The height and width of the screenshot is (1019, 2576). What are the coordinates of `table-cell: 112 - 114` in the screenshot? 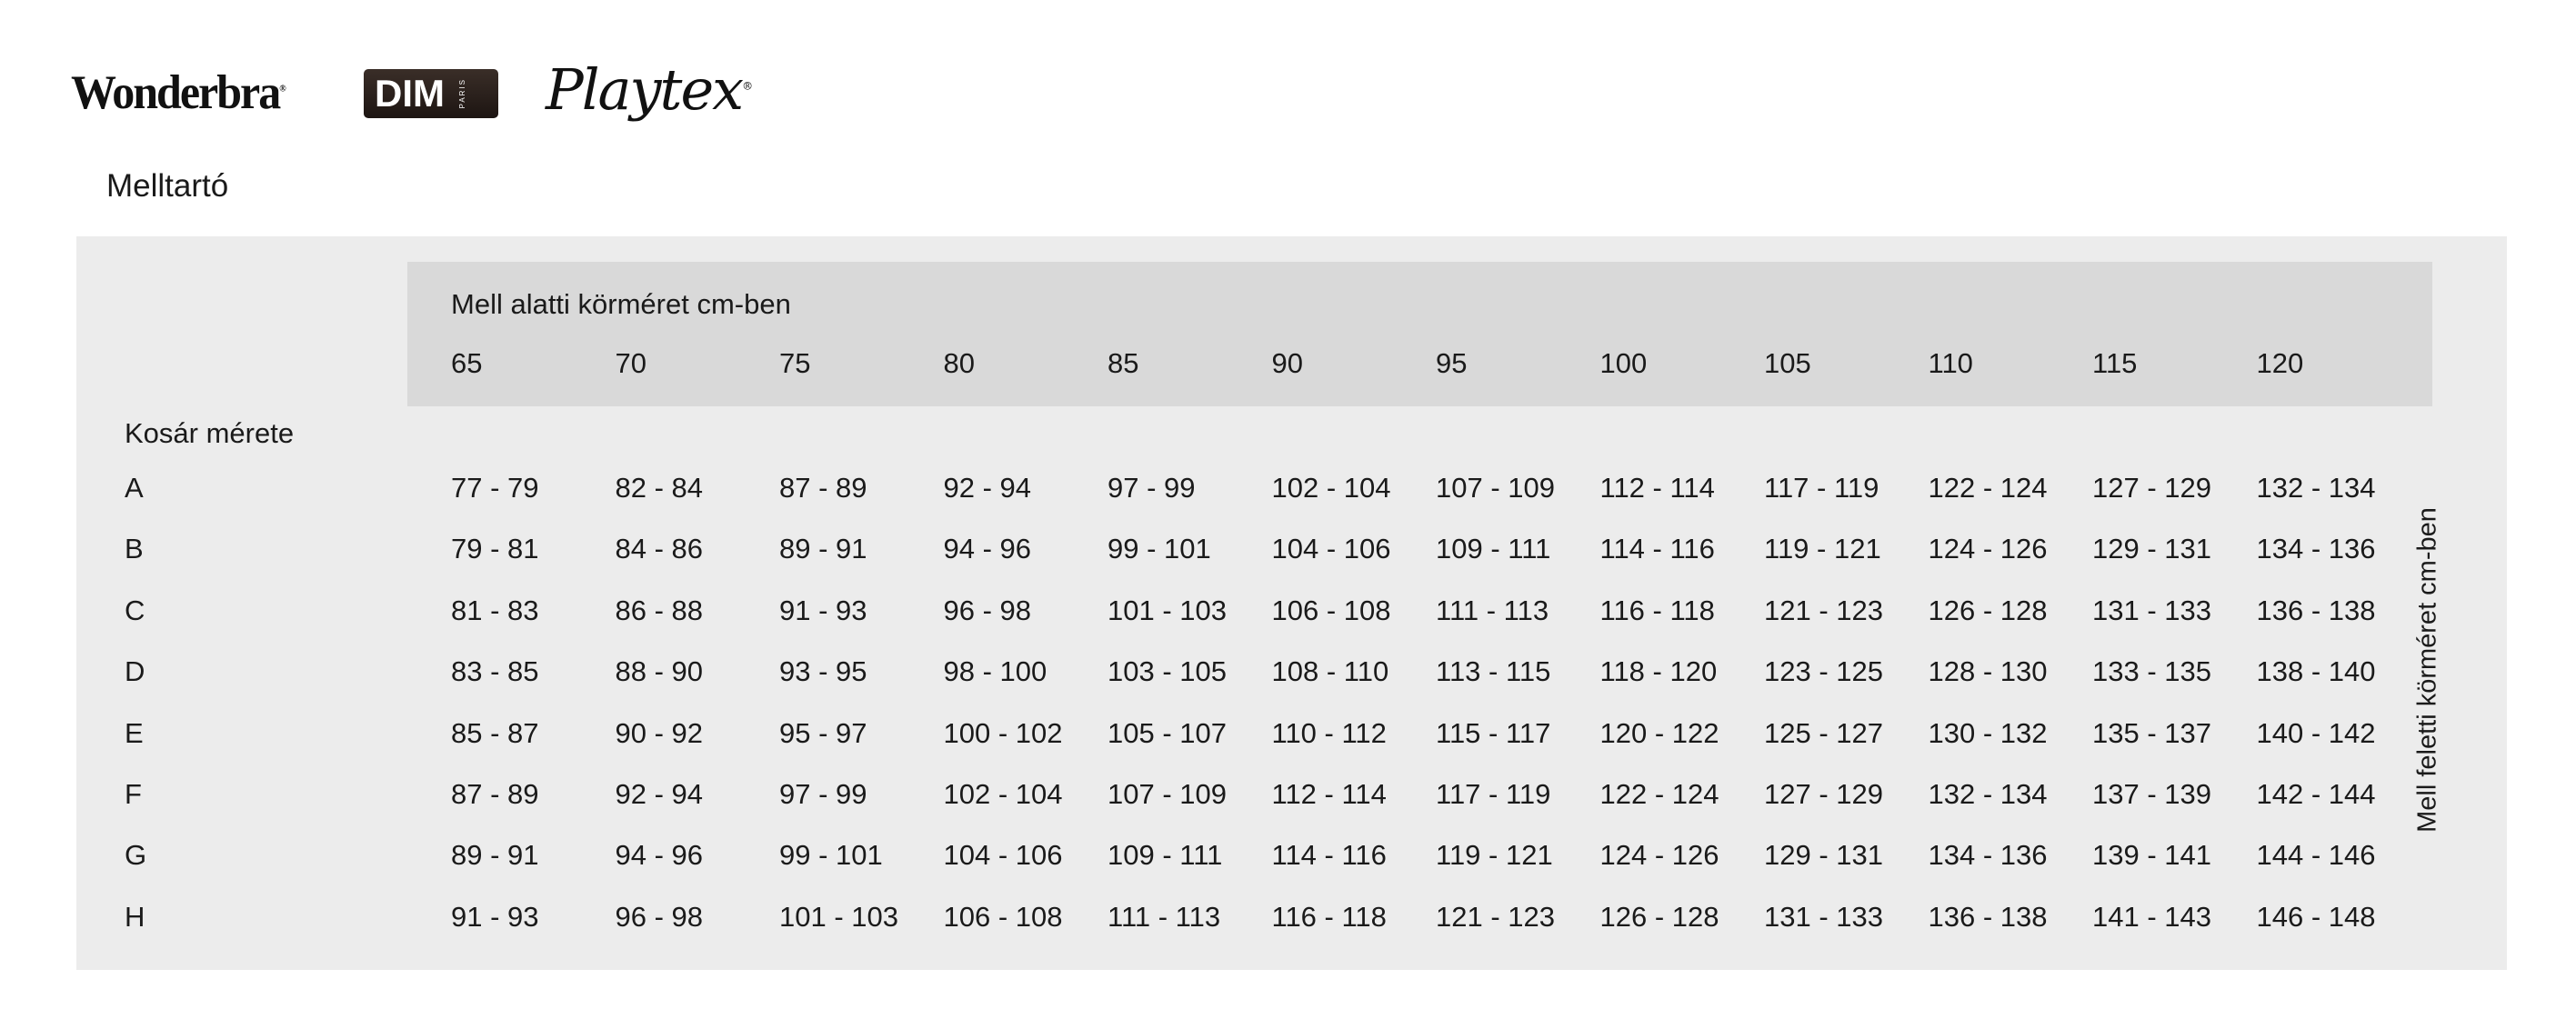 It's located at (1329, 794).